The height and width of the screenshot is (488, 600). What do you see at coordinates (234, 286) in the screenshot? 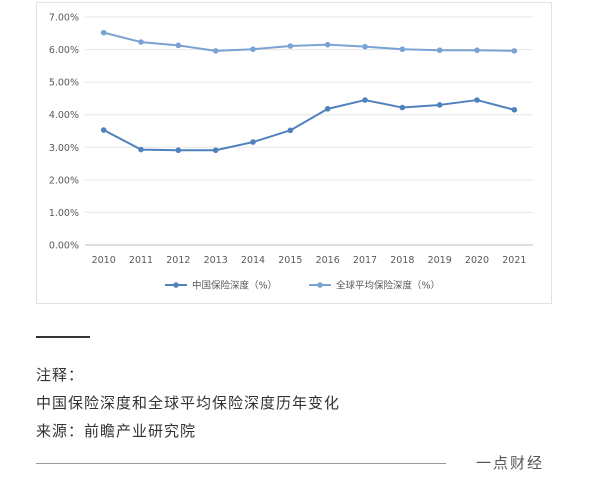
I see `legend-label: 中国保险深度（%）` at bounding box center [234, 286].